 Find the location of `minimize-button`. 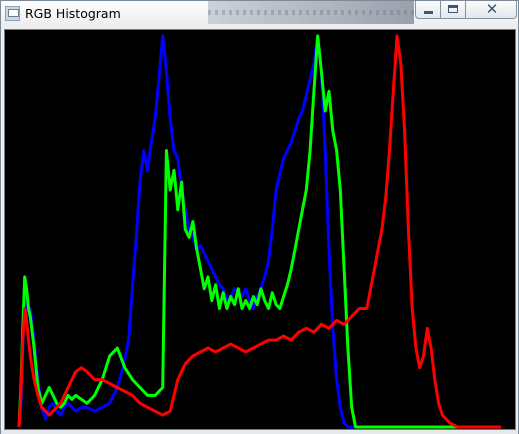

minimize-button is located at coordinates (428, 10).